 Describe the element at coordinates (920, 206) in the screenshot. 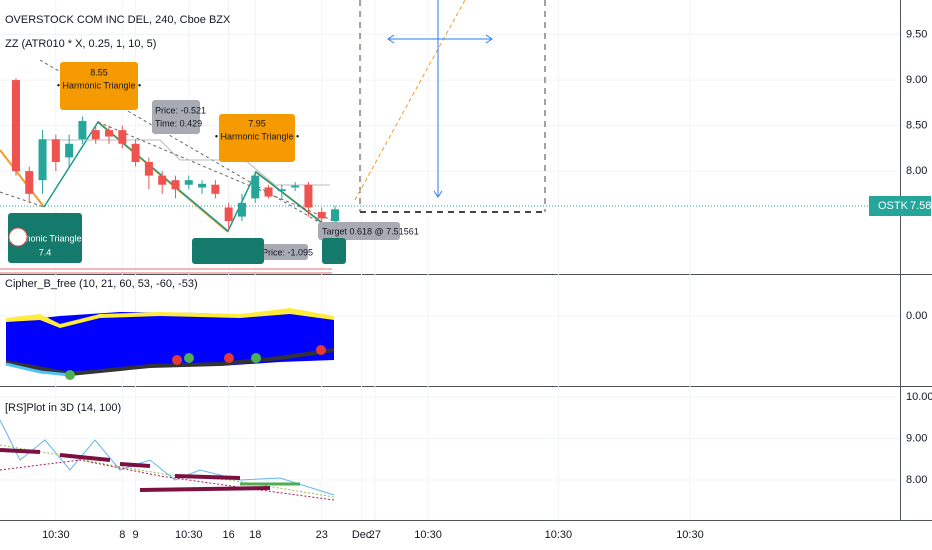

I see `last-price-label: 7.58` at that location.